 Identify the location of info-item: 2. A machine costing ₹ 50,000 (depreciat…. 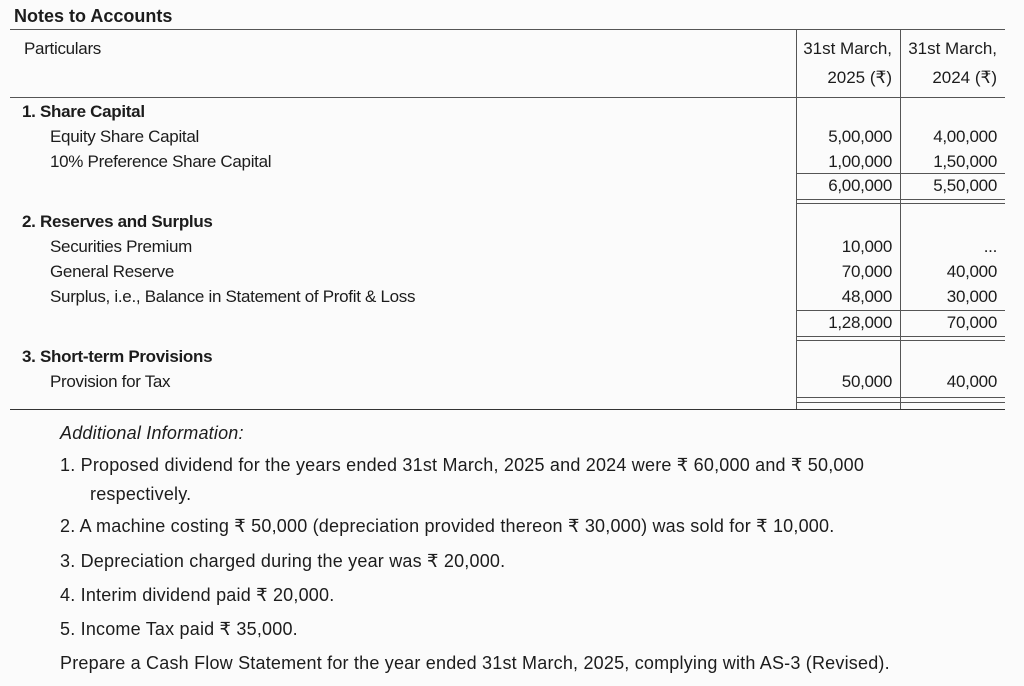
(447, 526).